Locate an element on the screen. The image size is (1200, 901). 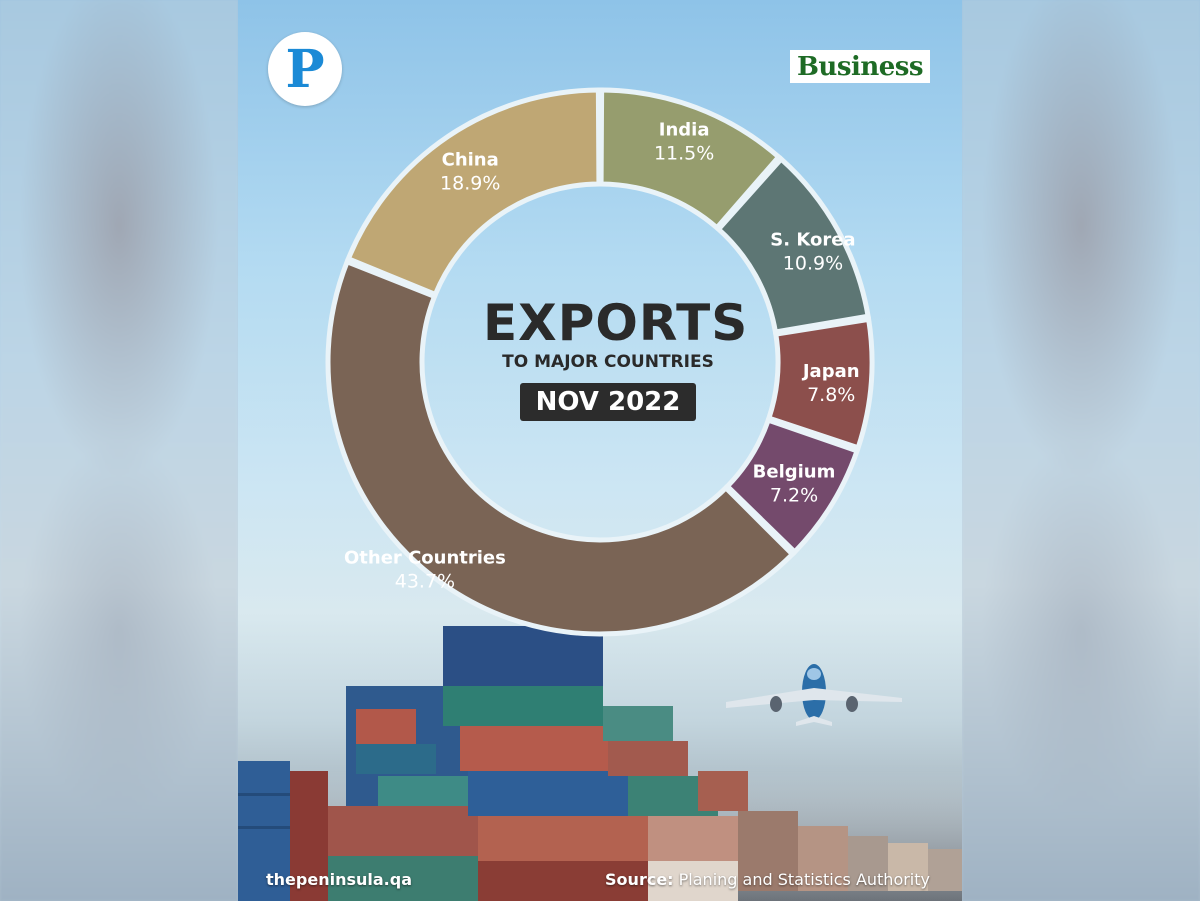
slice-china is located at coordinates (473, 192).